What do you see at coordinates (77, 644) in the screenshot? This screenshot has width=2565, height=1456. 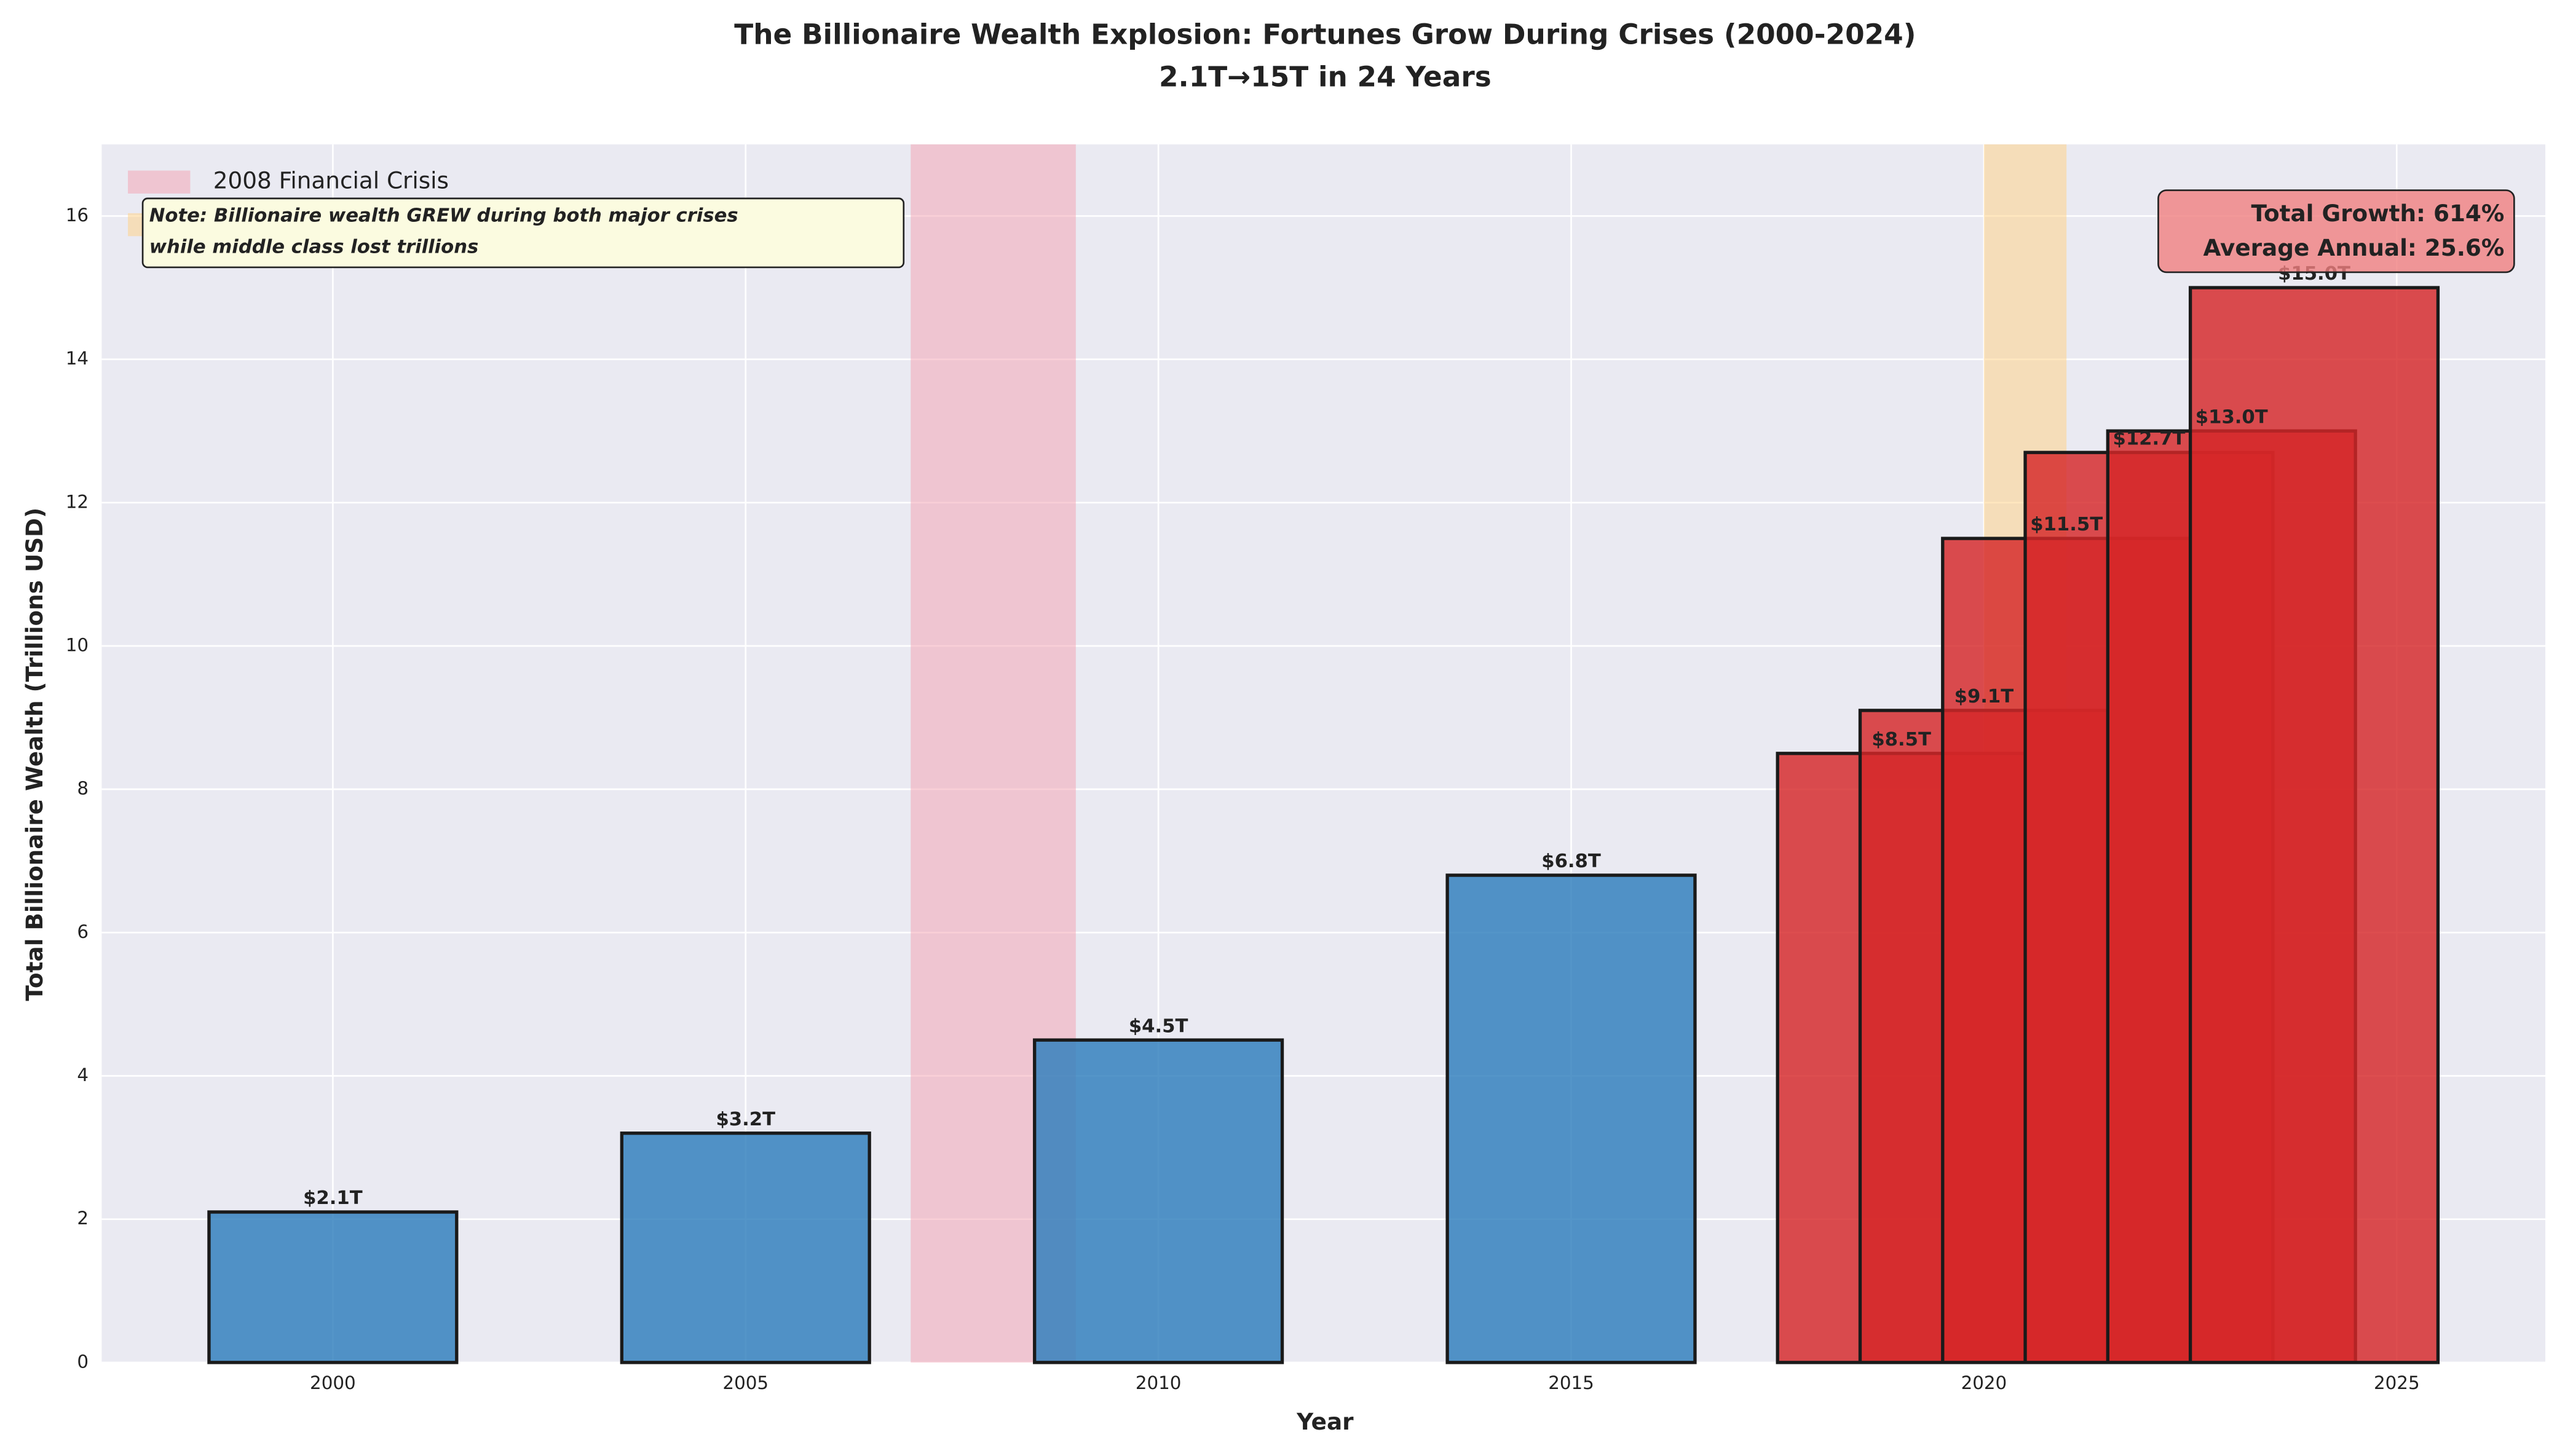 I see `y-tick-label: 10` at bounding box center [77, 644].